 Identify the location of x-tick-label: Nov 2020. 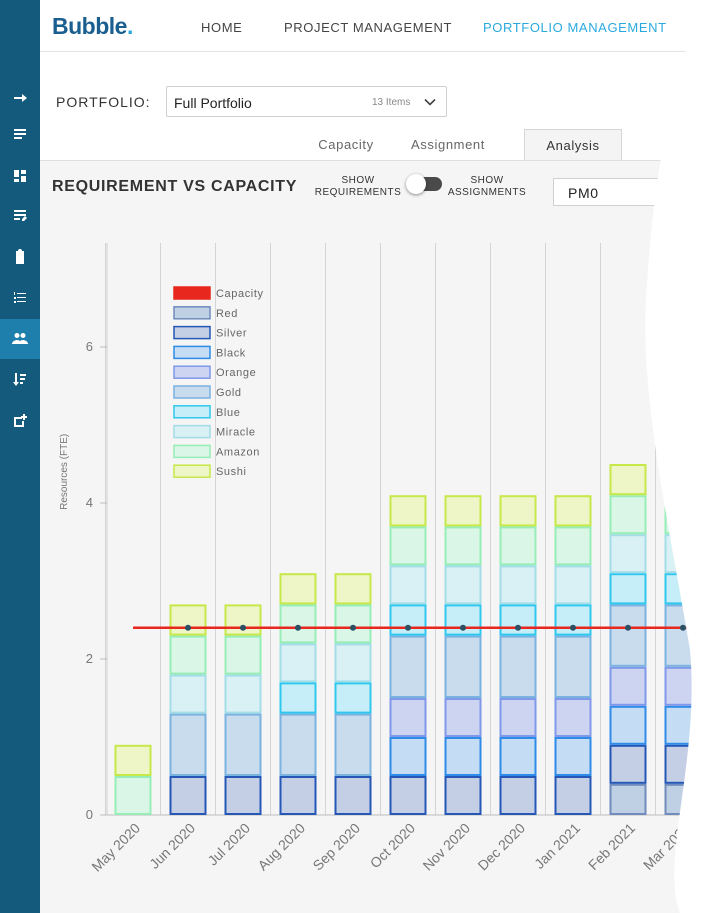
(446, 847).